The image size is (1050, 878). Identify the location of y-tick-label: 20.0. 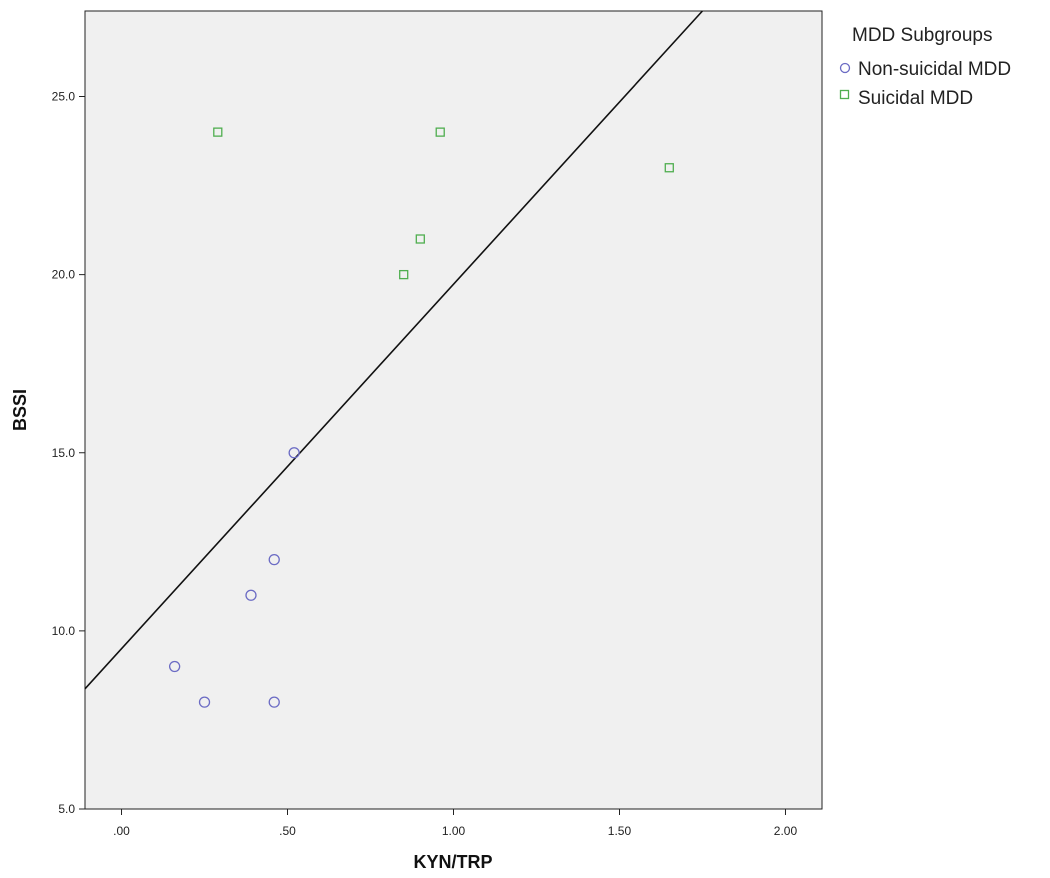
(64, 275).